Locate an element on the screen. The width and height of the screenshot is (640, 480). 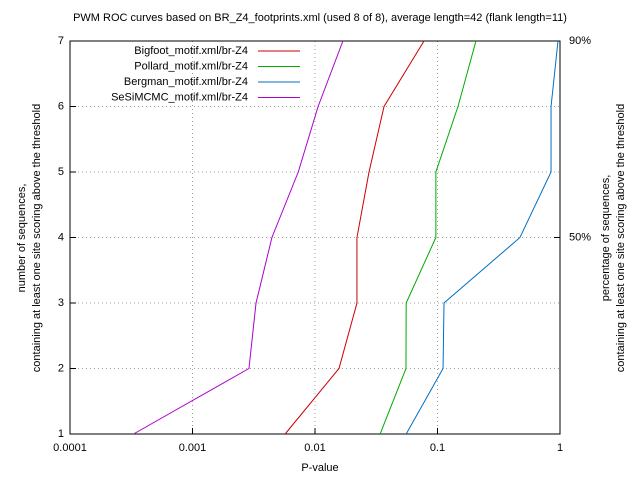
x-tick-label: 0.0001 is located at coordinates (70, 448).